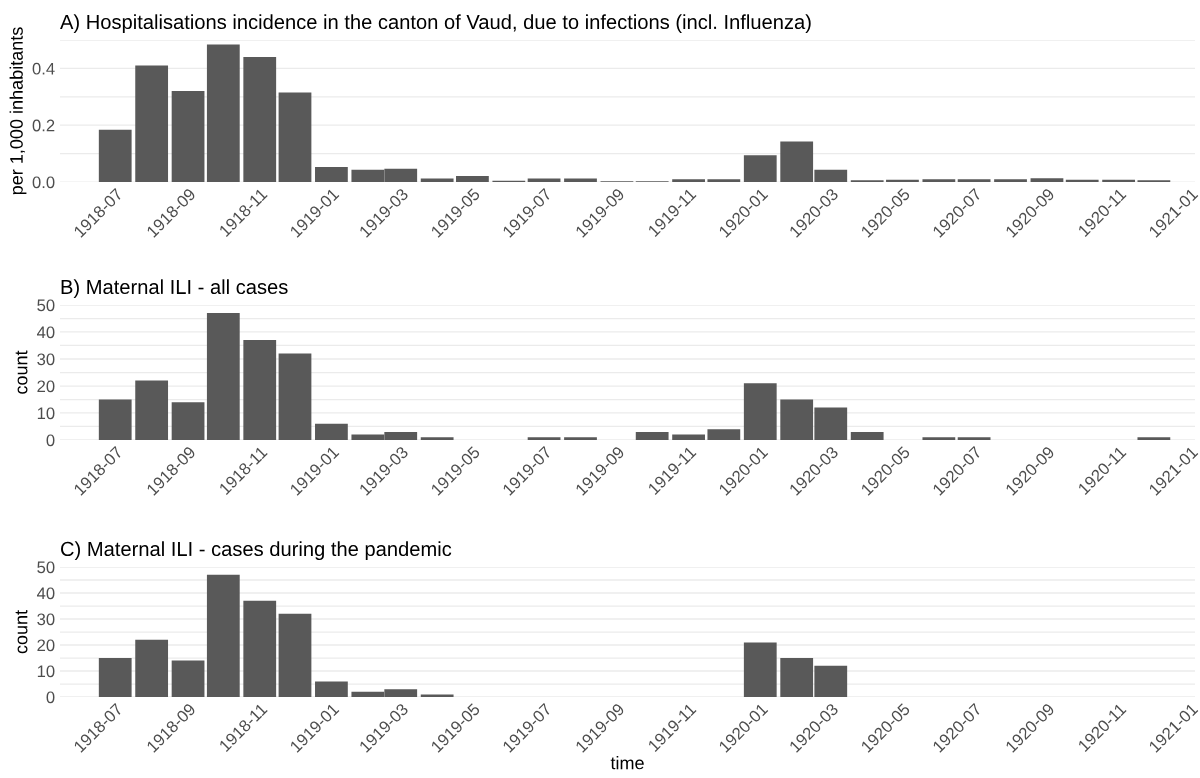 The width and height of the screenshot is (1200, 778). Describe the element at coordinates (18, 111) in the screenshot. I see `y-axis-title: per 1,000 inhabitants` at that location.